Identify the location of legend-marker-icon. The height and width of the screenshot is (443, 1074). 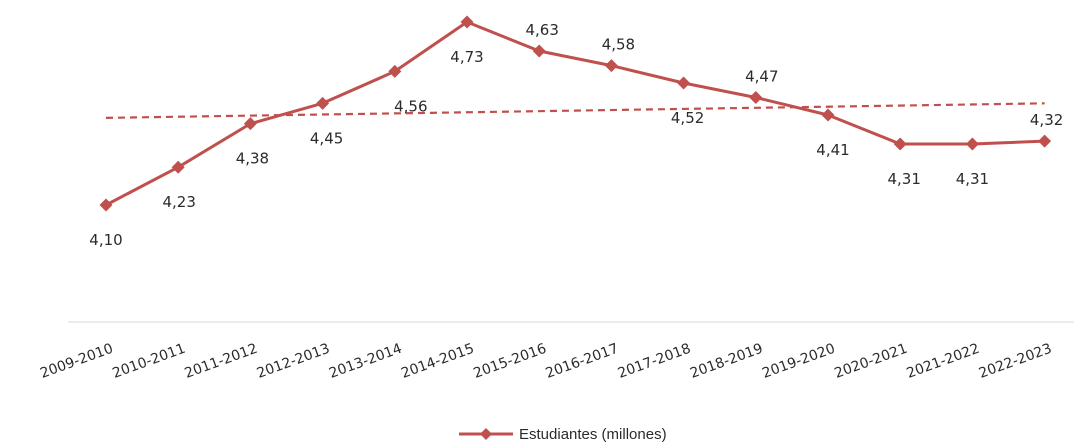
(486, 434).